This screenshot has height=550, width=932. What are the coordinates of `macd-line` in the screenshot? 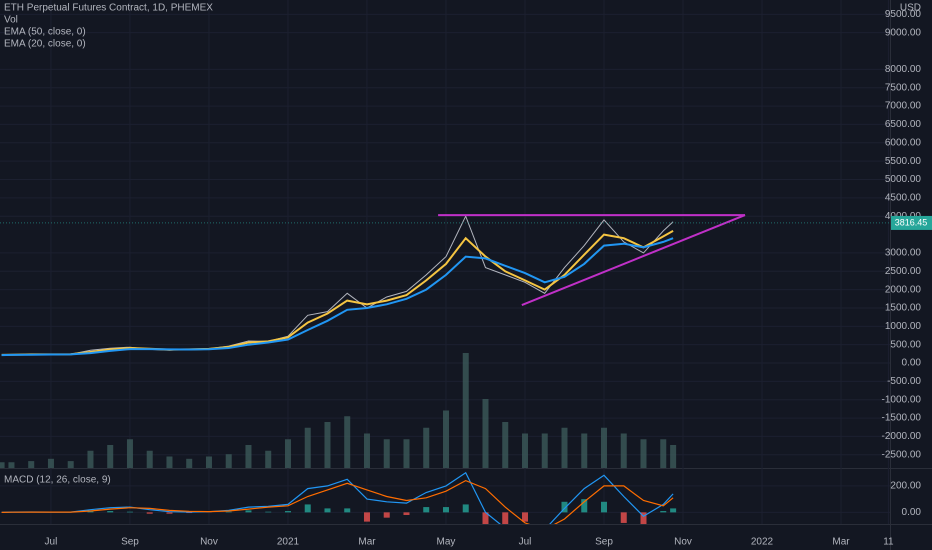 It's located at (337, 497).